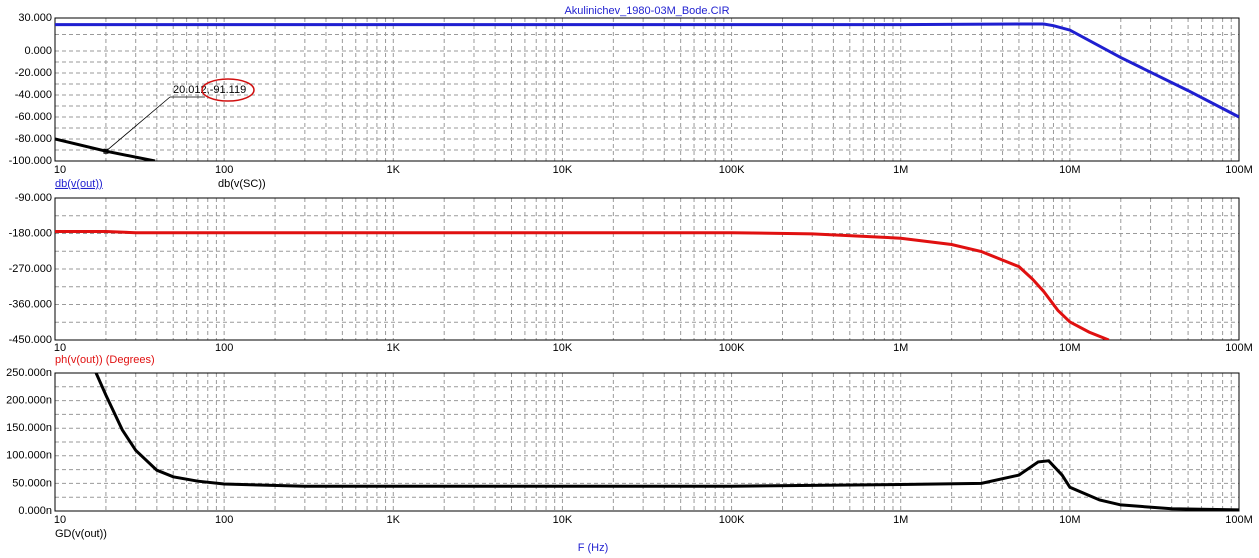 The image size is (1259, 558). What do you see at coordinates (646, 11) in the screenshot?
I see `chart-title: Akulinichev_1980-03M_Bode.CIR` at bounding box center [646, 11].